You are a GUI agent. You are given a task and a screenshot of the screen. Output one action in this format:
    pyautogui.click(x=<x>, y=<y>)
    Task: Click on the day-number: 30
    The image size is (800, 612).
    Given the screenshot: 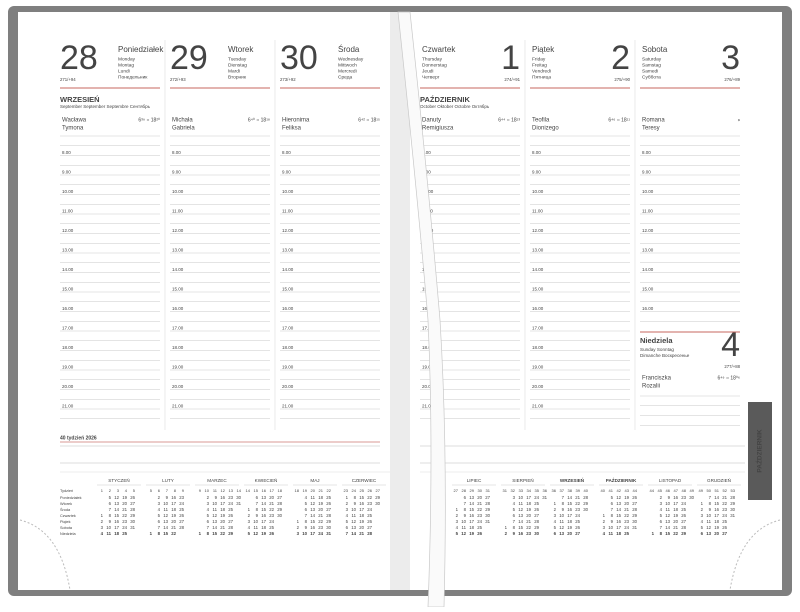 What is the action you would take?
    pyautogui.click(x=299, y=58)
    